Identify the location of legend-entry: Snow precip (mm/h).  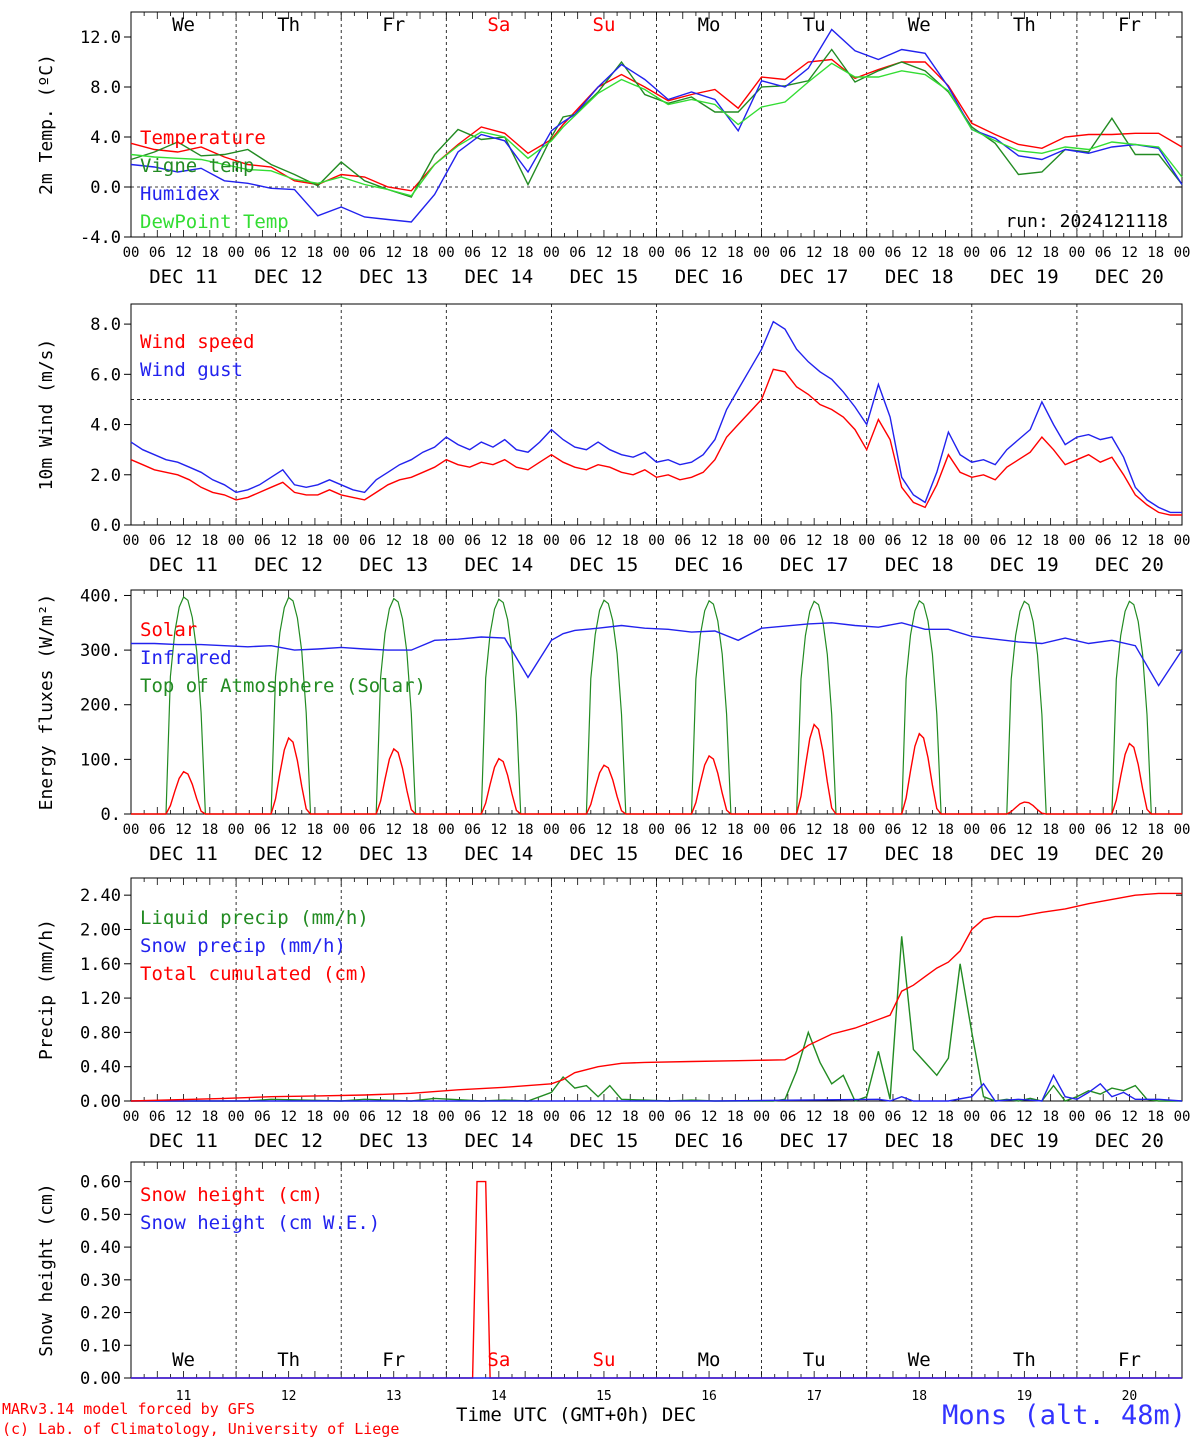
(243, 946).